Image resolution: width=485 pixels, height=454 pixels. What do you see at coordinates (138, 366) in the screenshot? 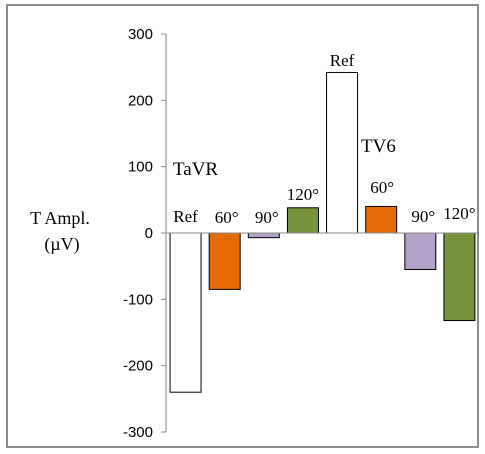
I see `y-tick-label: -200` at bounding box center [138, 366].